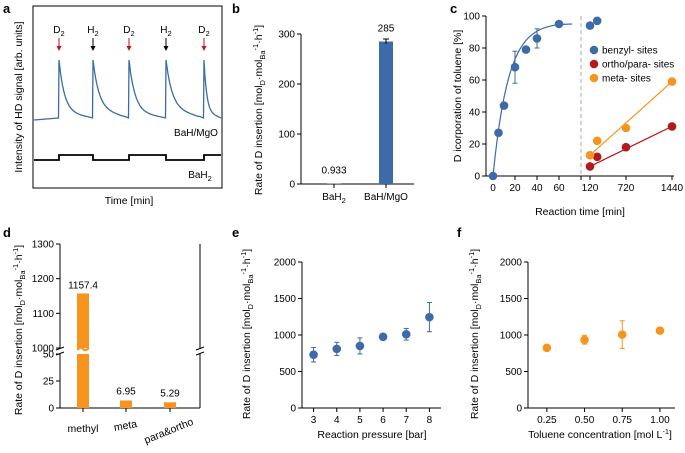 Image resolution: width=685 pixels, height=453 pixels. I want to click on x-axis-label: Toluene concentration [mol L-1], so click(600, 434).